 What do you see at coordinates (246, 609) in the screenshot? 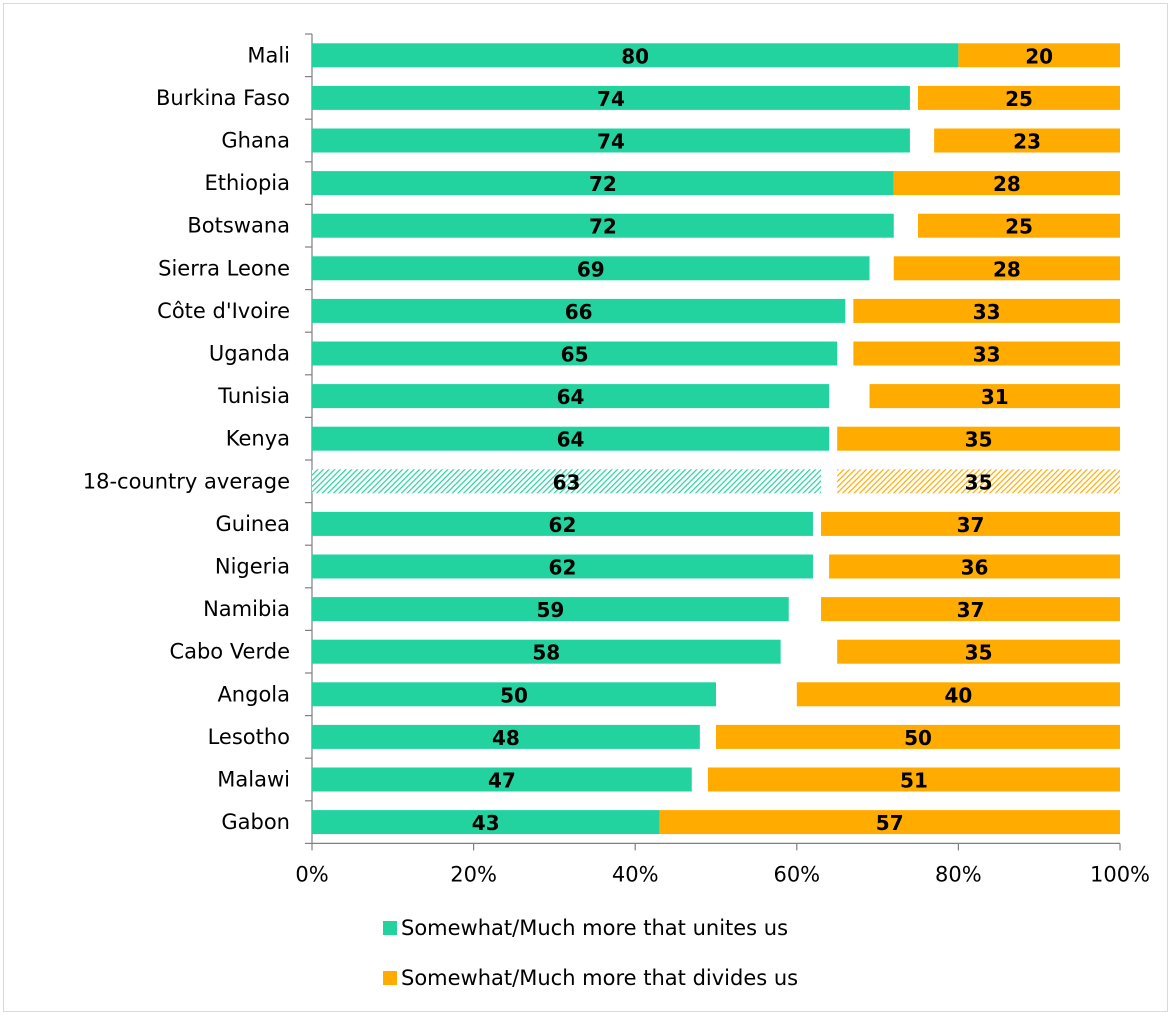
I see `category-label-namibia: Namibia` at bounding box center [246, 609].